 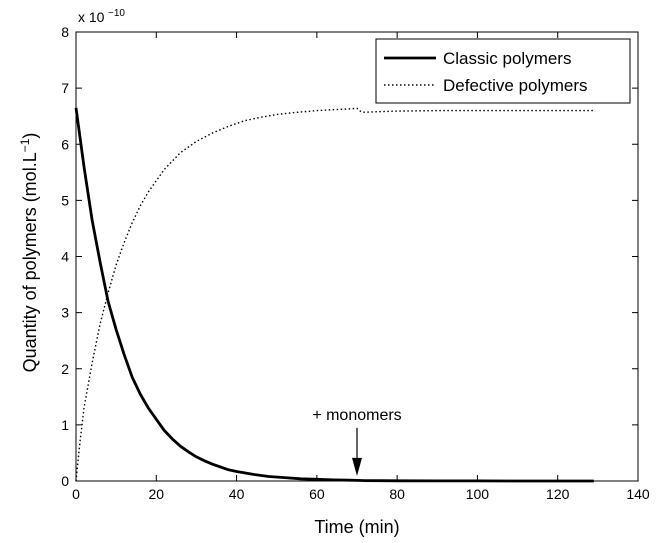 What do you see at coordinates (65, 144) in the screenshot?
I see `y-tick-label: 6` at bounding box center [65, 144].